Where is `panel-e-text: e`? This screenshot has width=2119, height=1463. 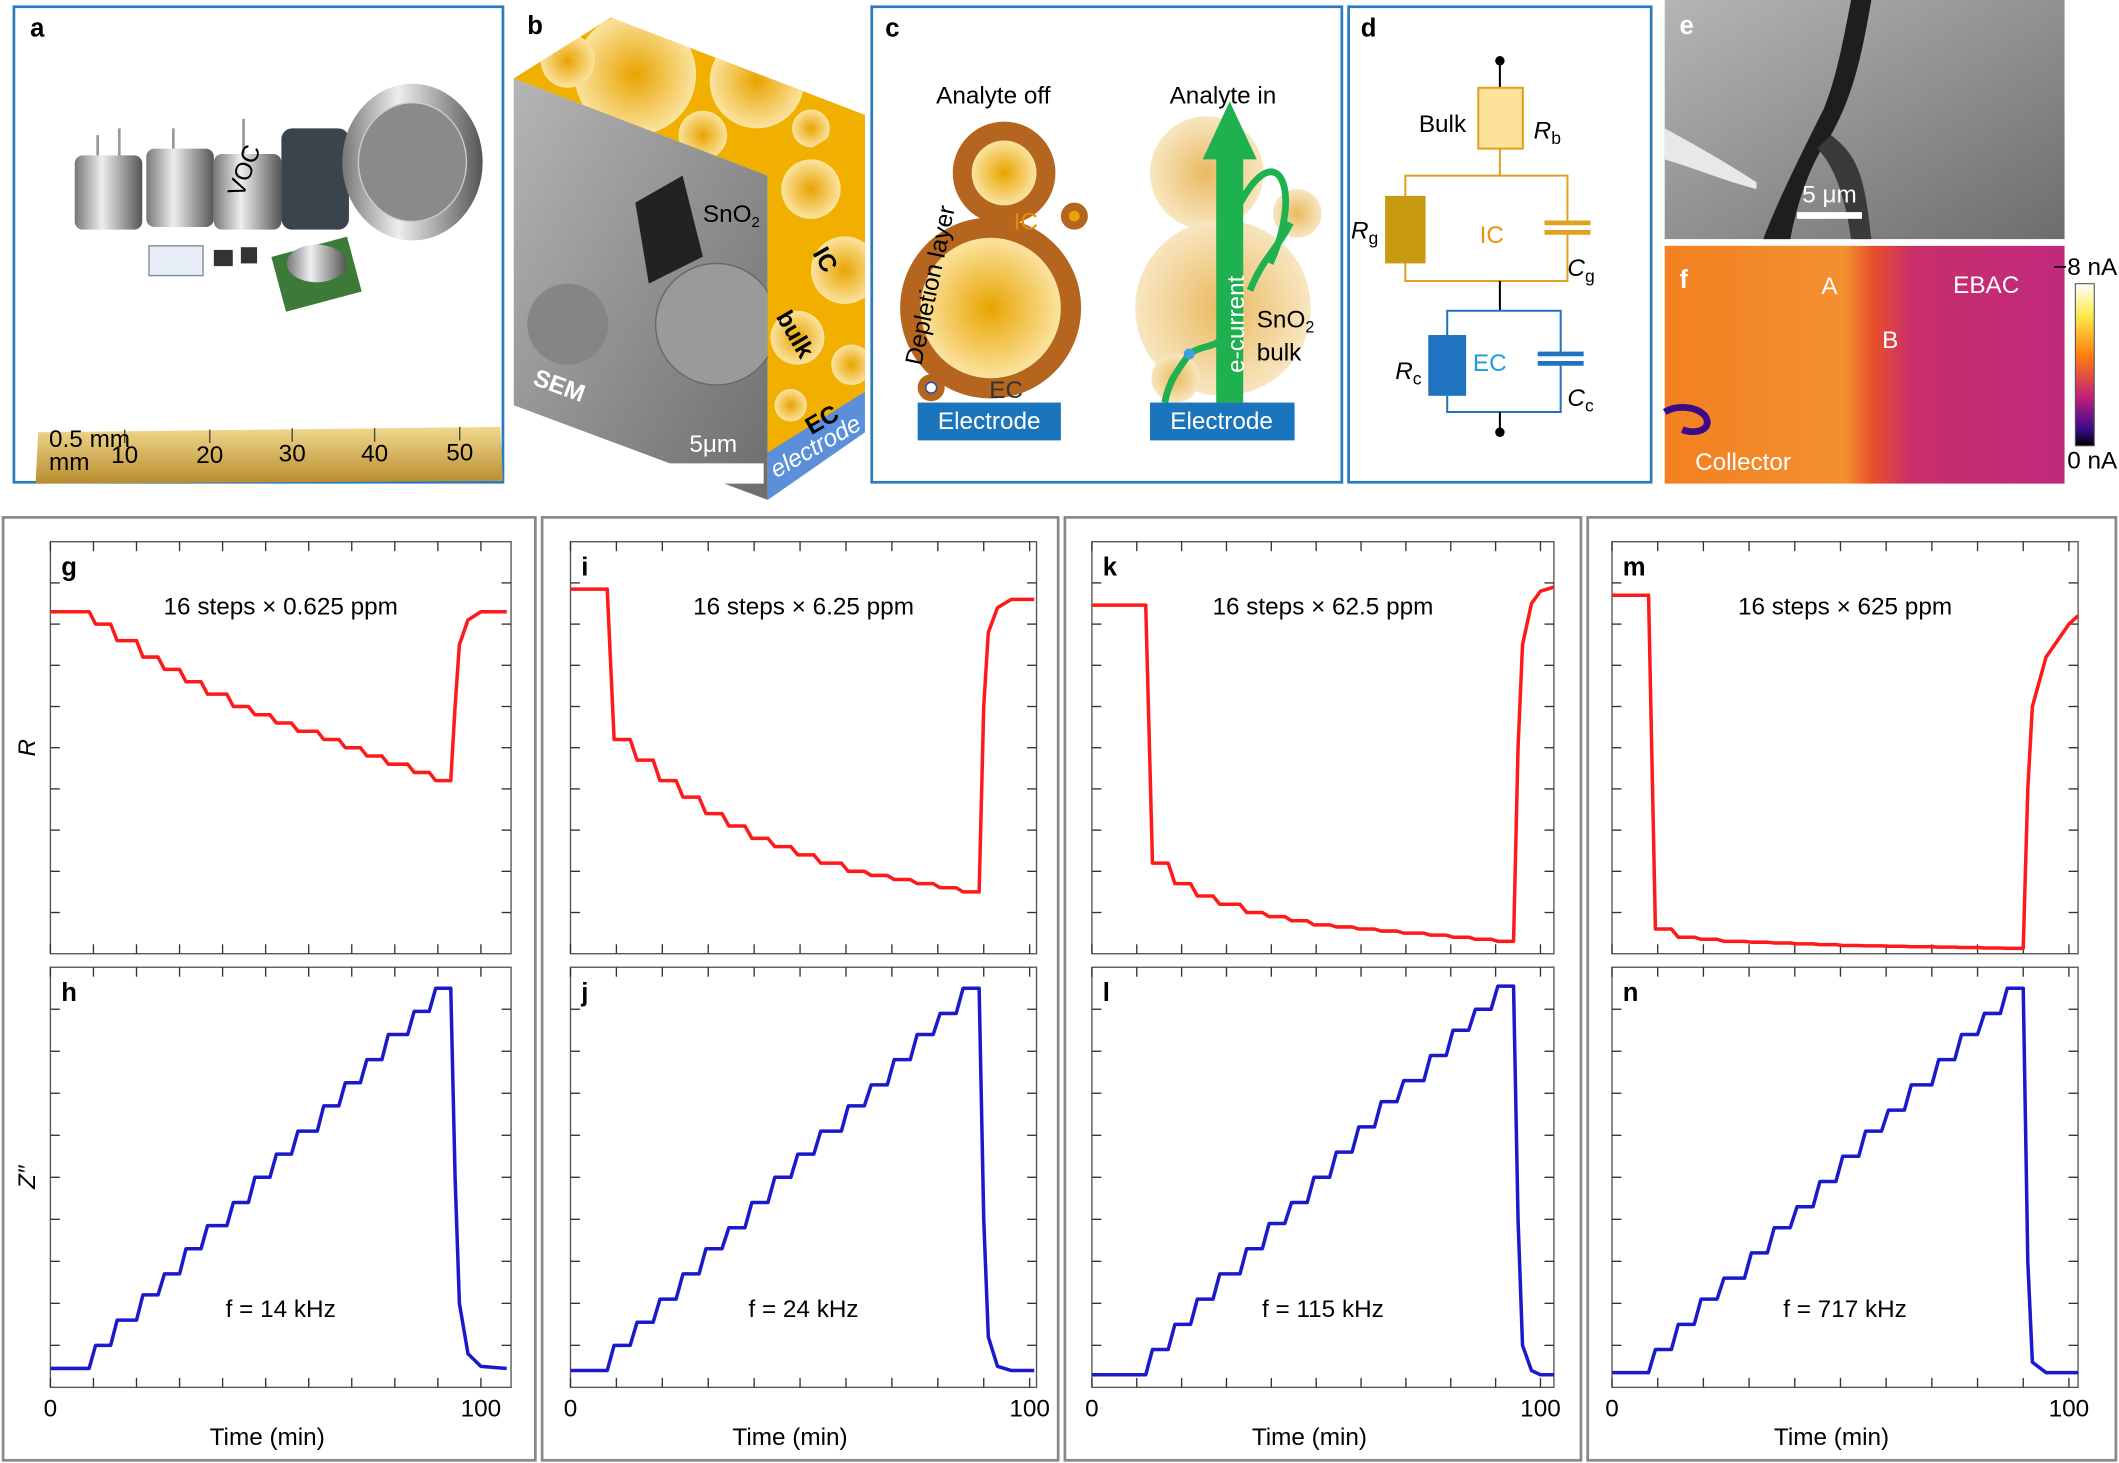
panel-e-text: e is located at coordinates (1687, 26).